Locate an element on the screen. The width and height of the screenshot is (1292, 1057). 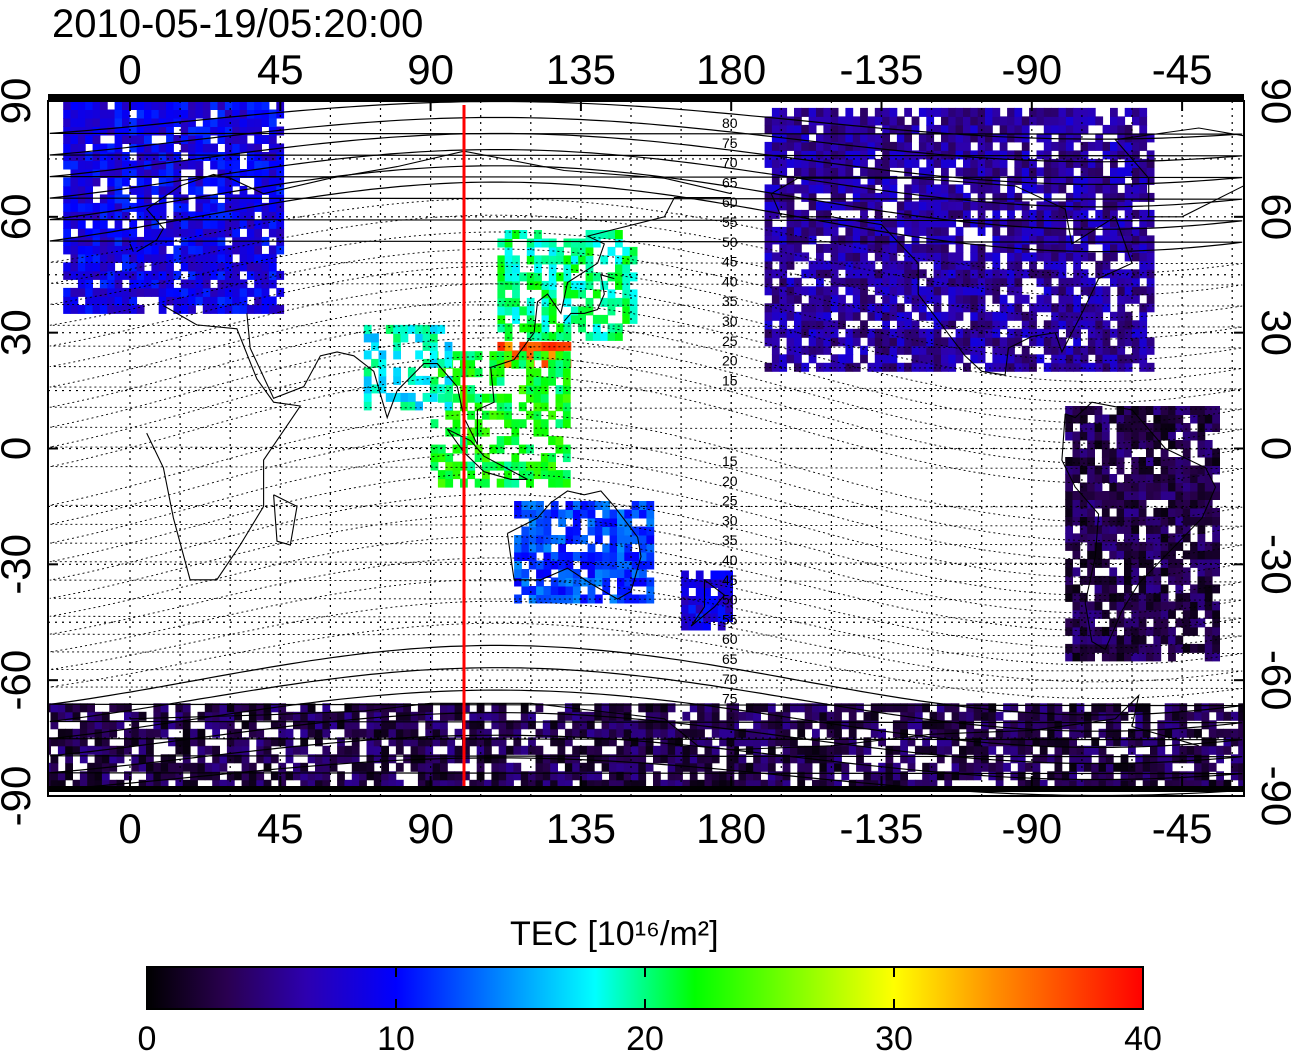
lon-tick-label-top: -45 is located at coordinates (1182, 69).